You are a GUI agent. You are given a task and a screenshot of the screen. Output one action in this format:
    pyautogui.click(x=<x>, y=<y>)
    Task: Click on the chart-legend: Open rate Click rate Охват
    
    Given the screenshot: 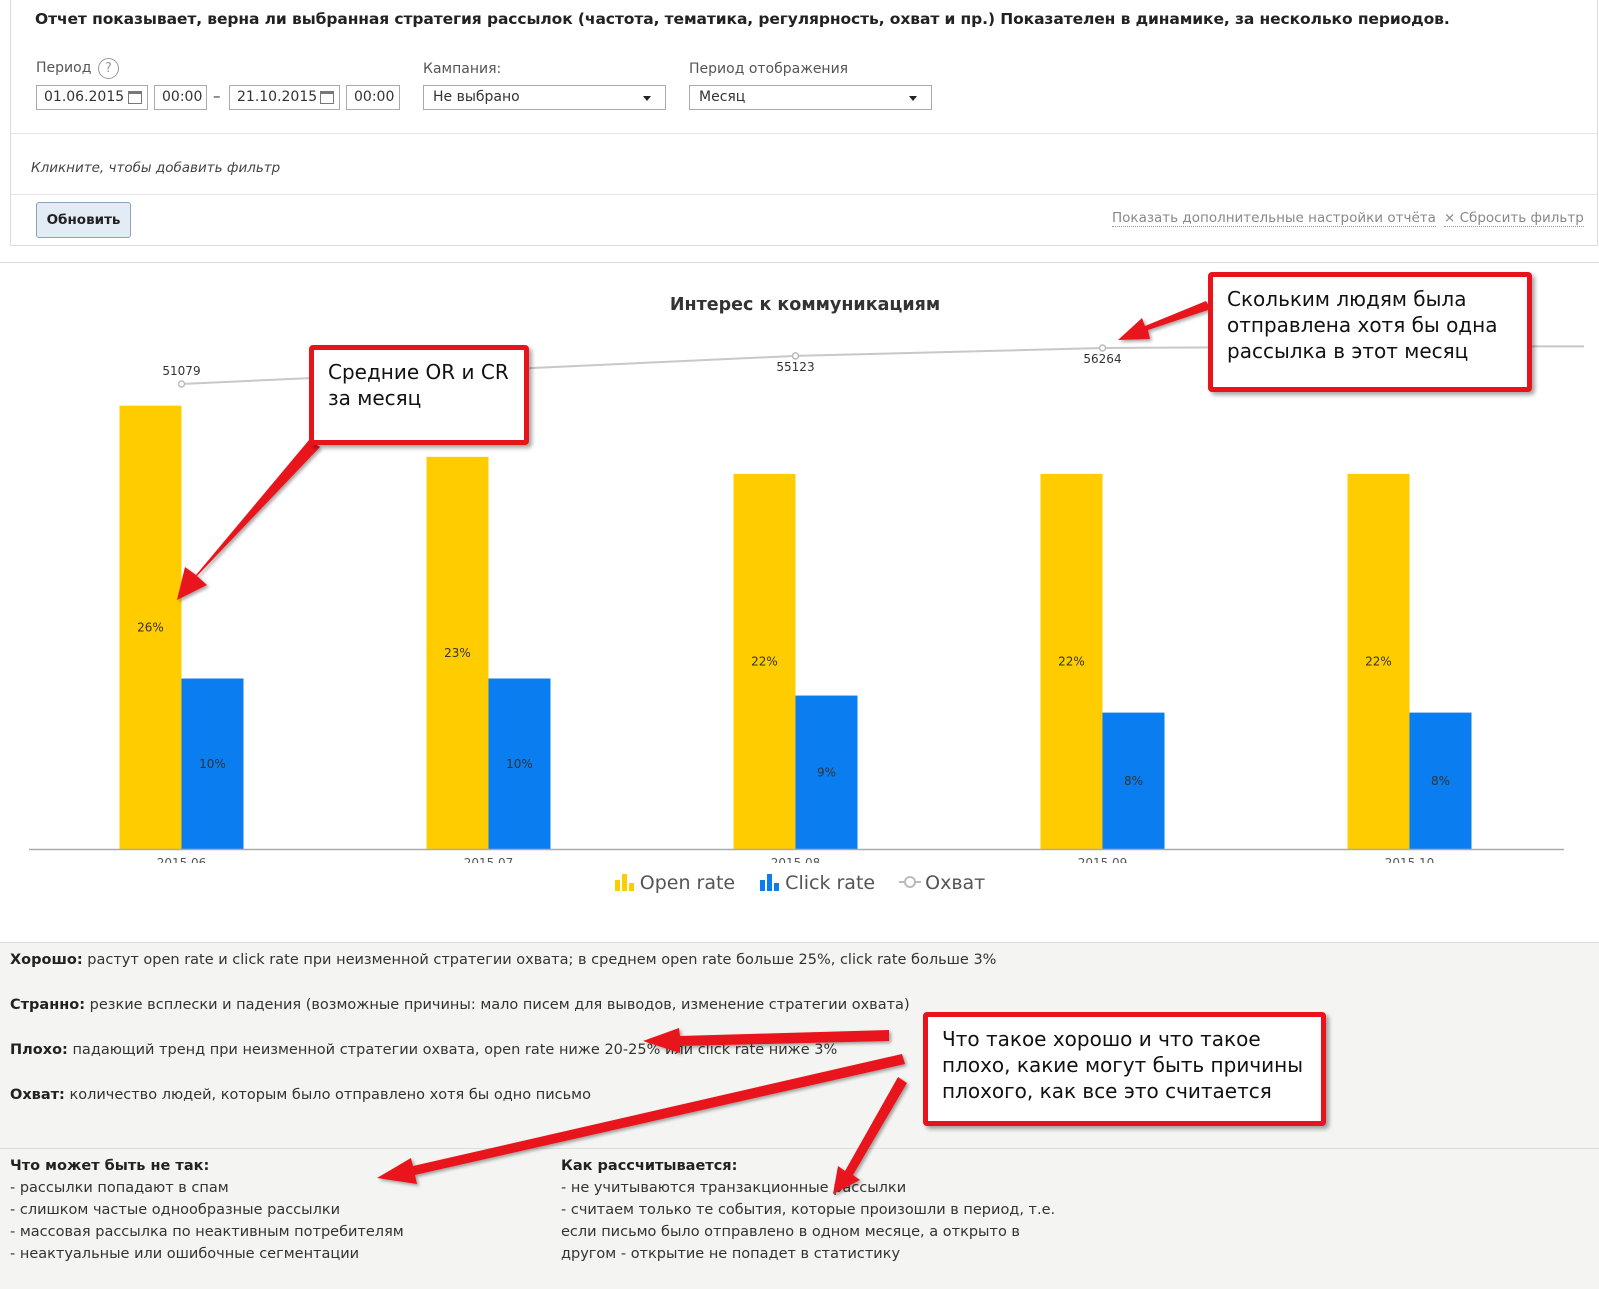 What is the action you would take?
    pyautogui.click(x=799, y=882)
    